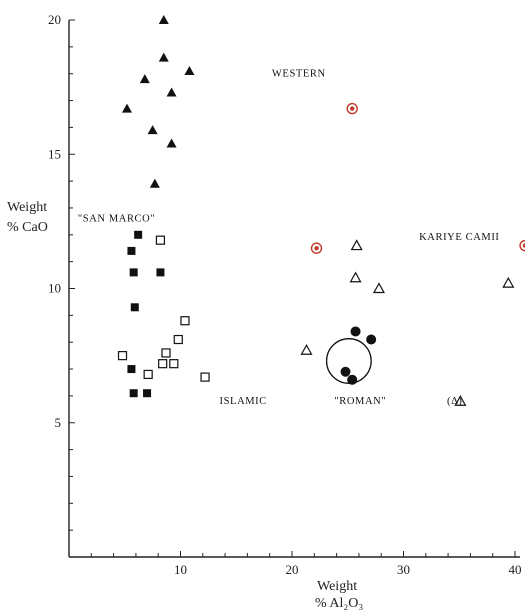  What do you see at coordinates (54, 153) in the screenshot?
I see `y-tick-label: 15` at bounding box center [54, 153].